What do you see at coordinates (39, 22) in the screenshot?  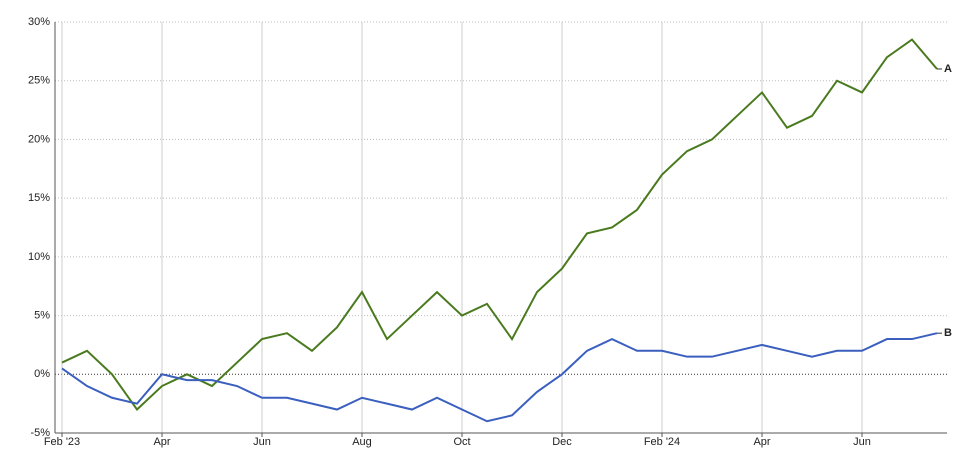 I see `y-tick-label: 30%` at bounding box center [39, 22].